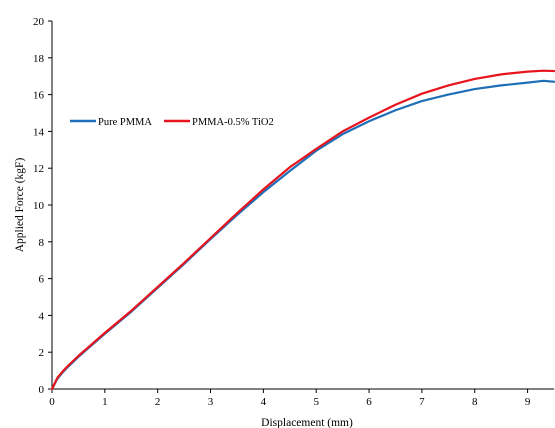  I want to click on x-tick-label: 1, so click(105, 402).